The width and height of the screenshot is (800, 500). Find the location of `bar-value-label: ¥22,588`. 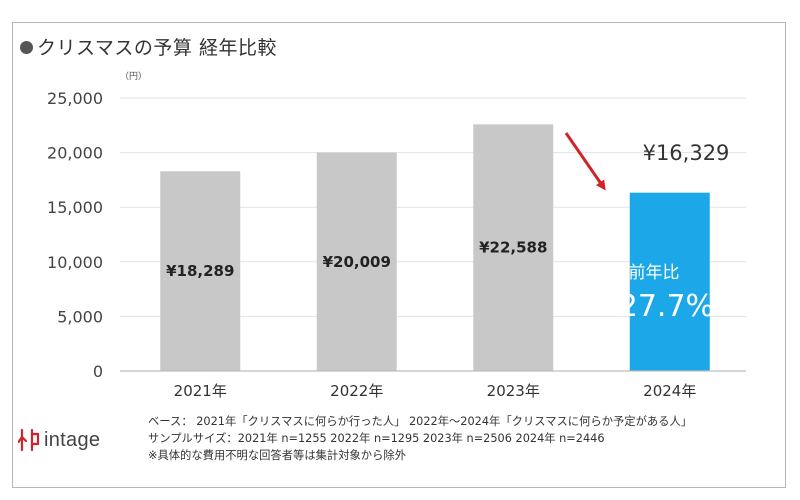

bar-value-label: ¥22,588 is located at coordinates (513, 248).